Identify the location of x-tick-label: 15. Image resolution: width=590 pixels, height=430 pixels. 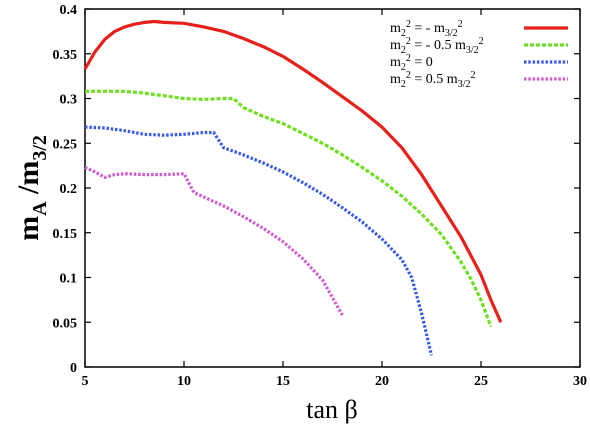
(283, 381).